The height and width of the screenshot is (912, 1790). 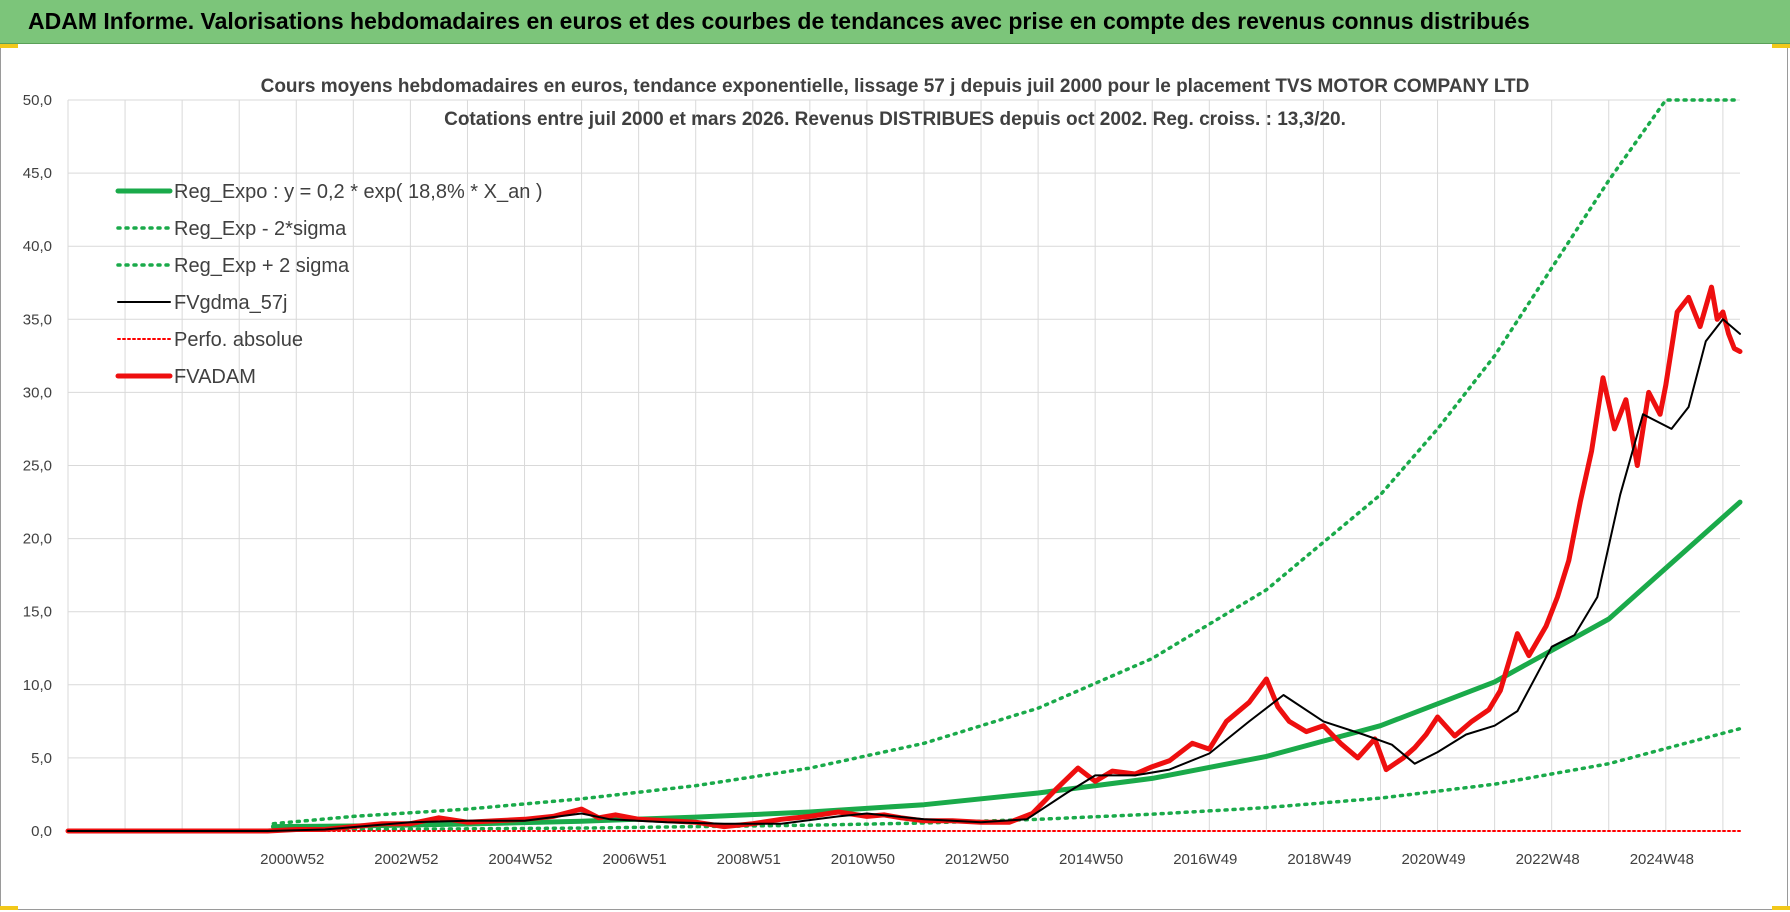 I want to click on y-tick-label: 25,0, so click(x=37, y=466).